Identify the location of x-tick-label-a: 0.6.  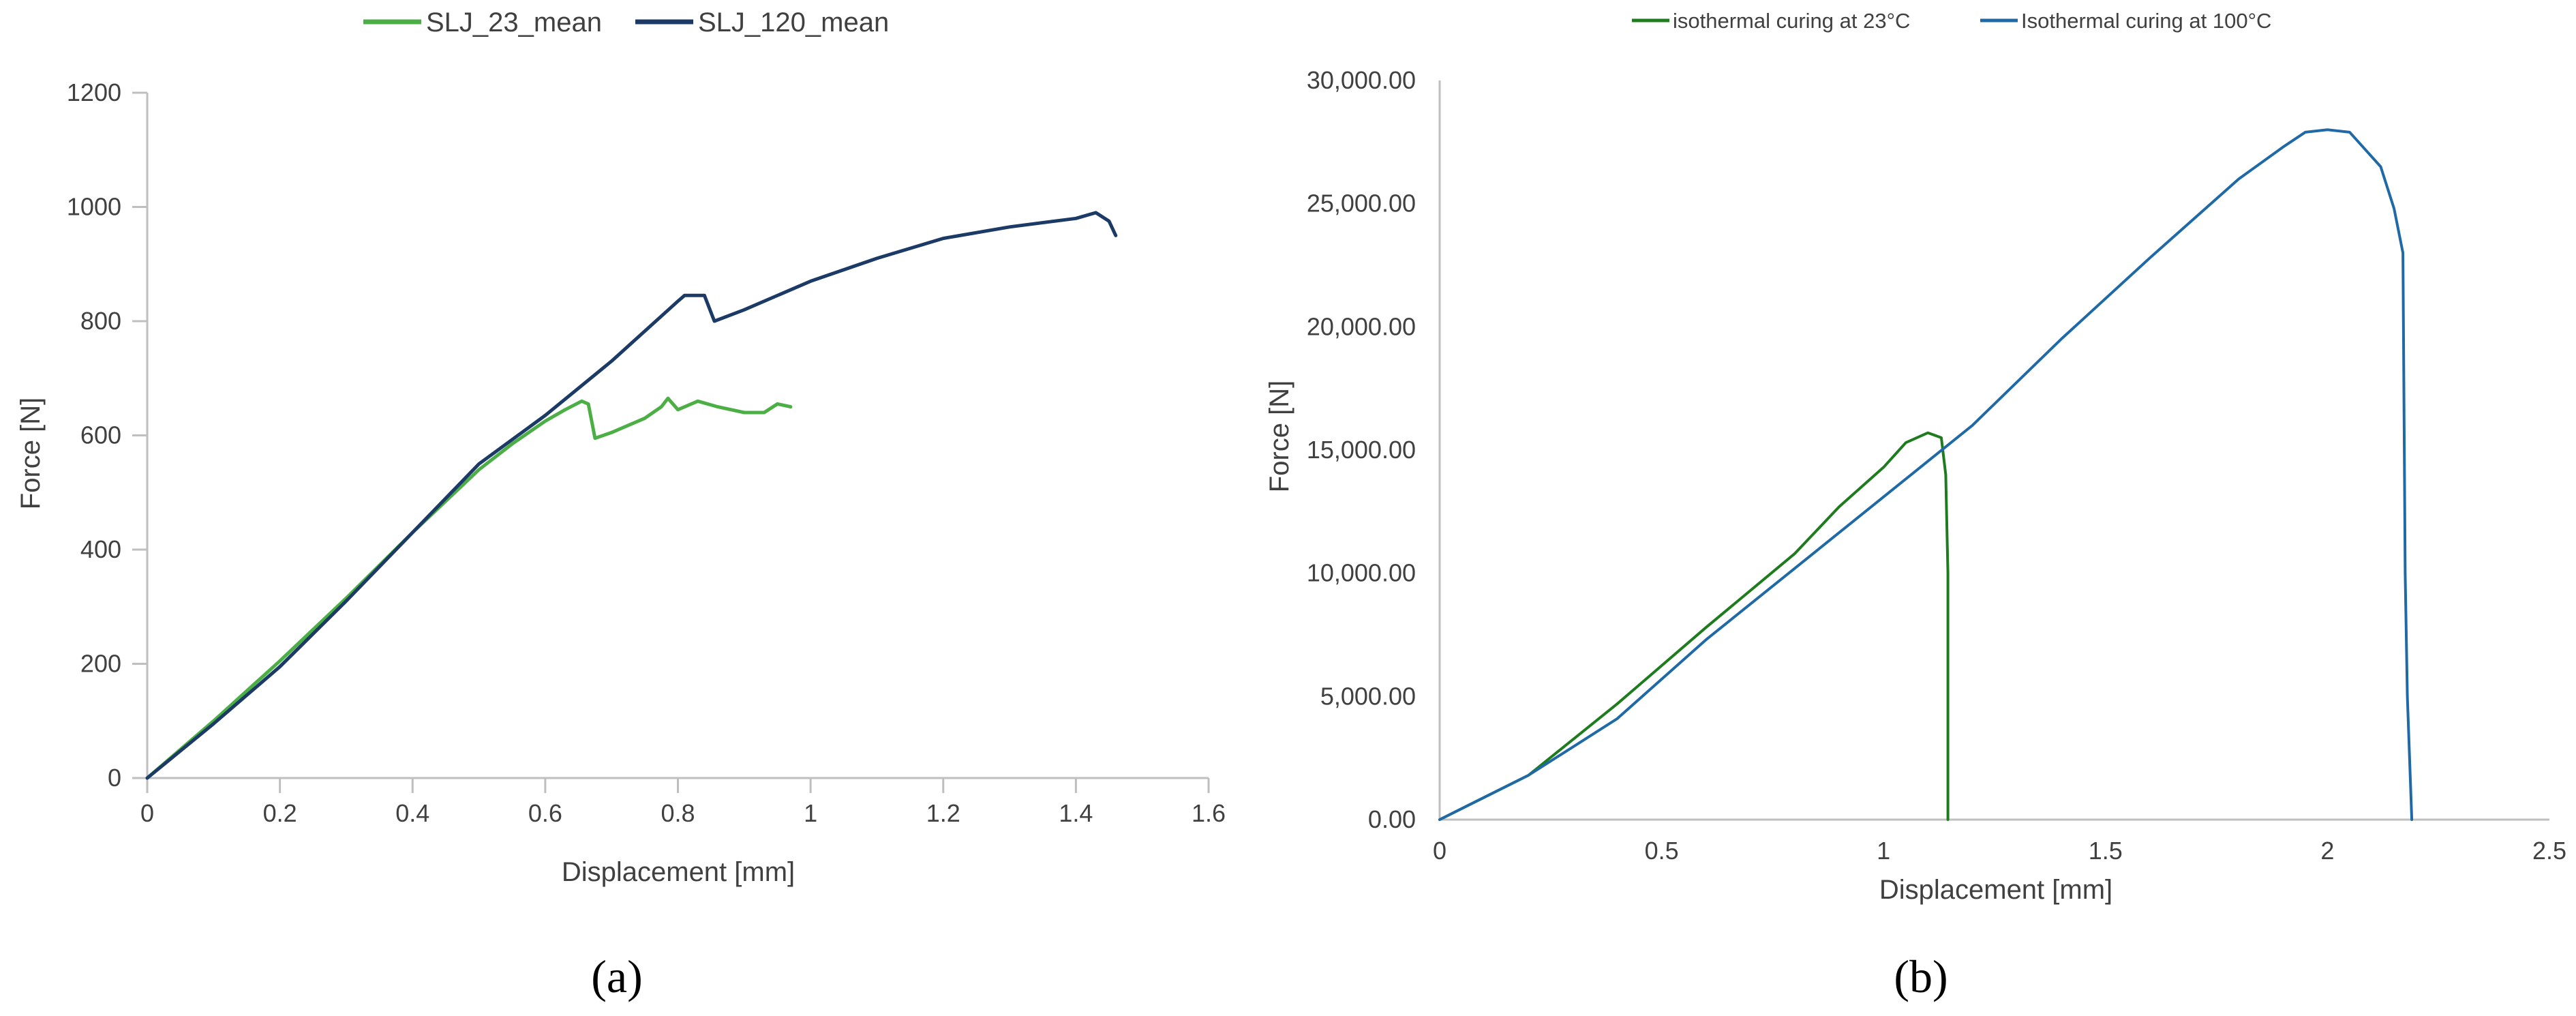
(545, 813).